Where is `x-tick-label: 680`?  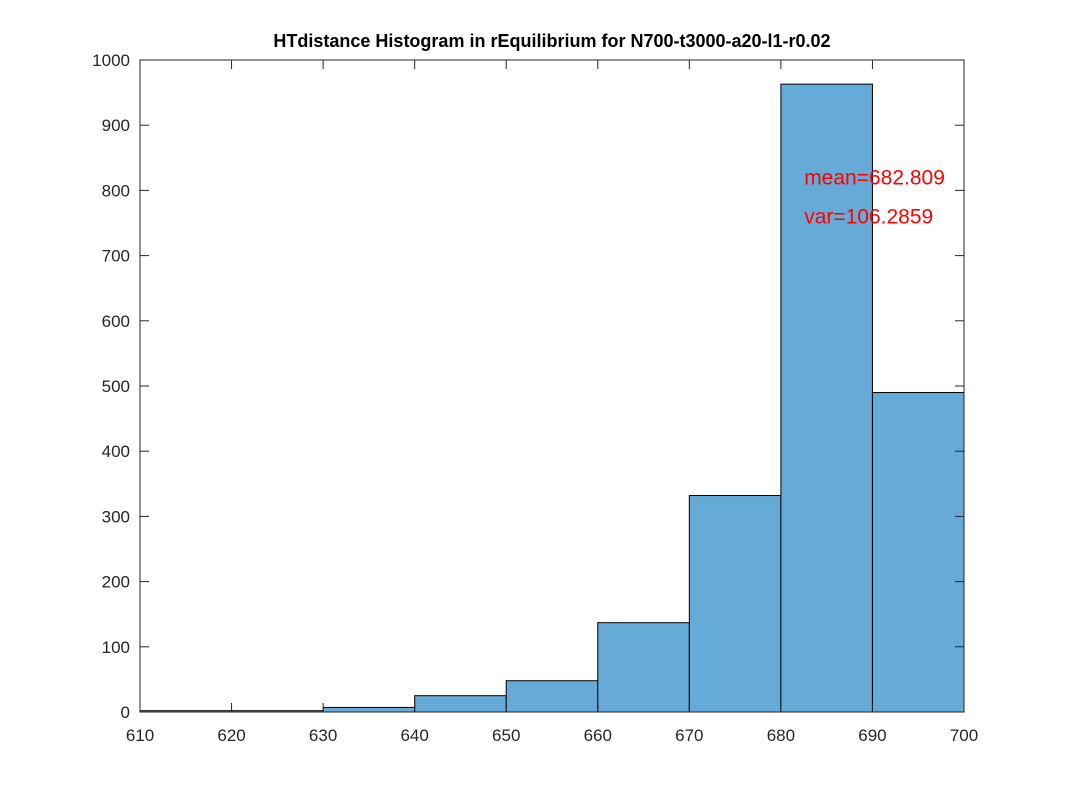
x-tick-label: 680 is located at coordinates (781, 735).